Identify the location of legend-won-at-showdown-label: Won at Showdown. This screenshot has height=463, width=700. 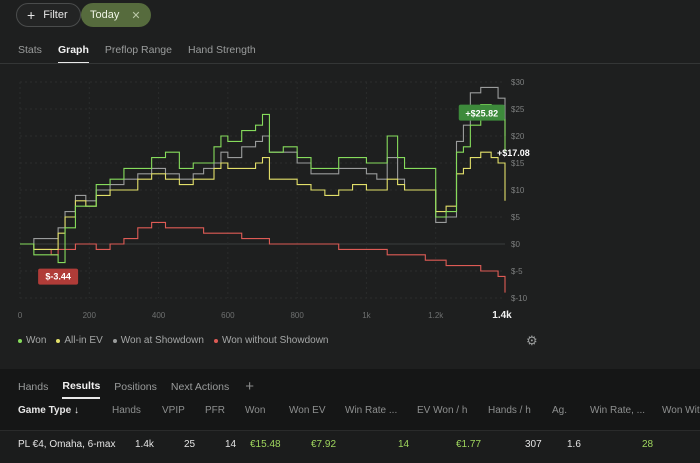
(162, 340).